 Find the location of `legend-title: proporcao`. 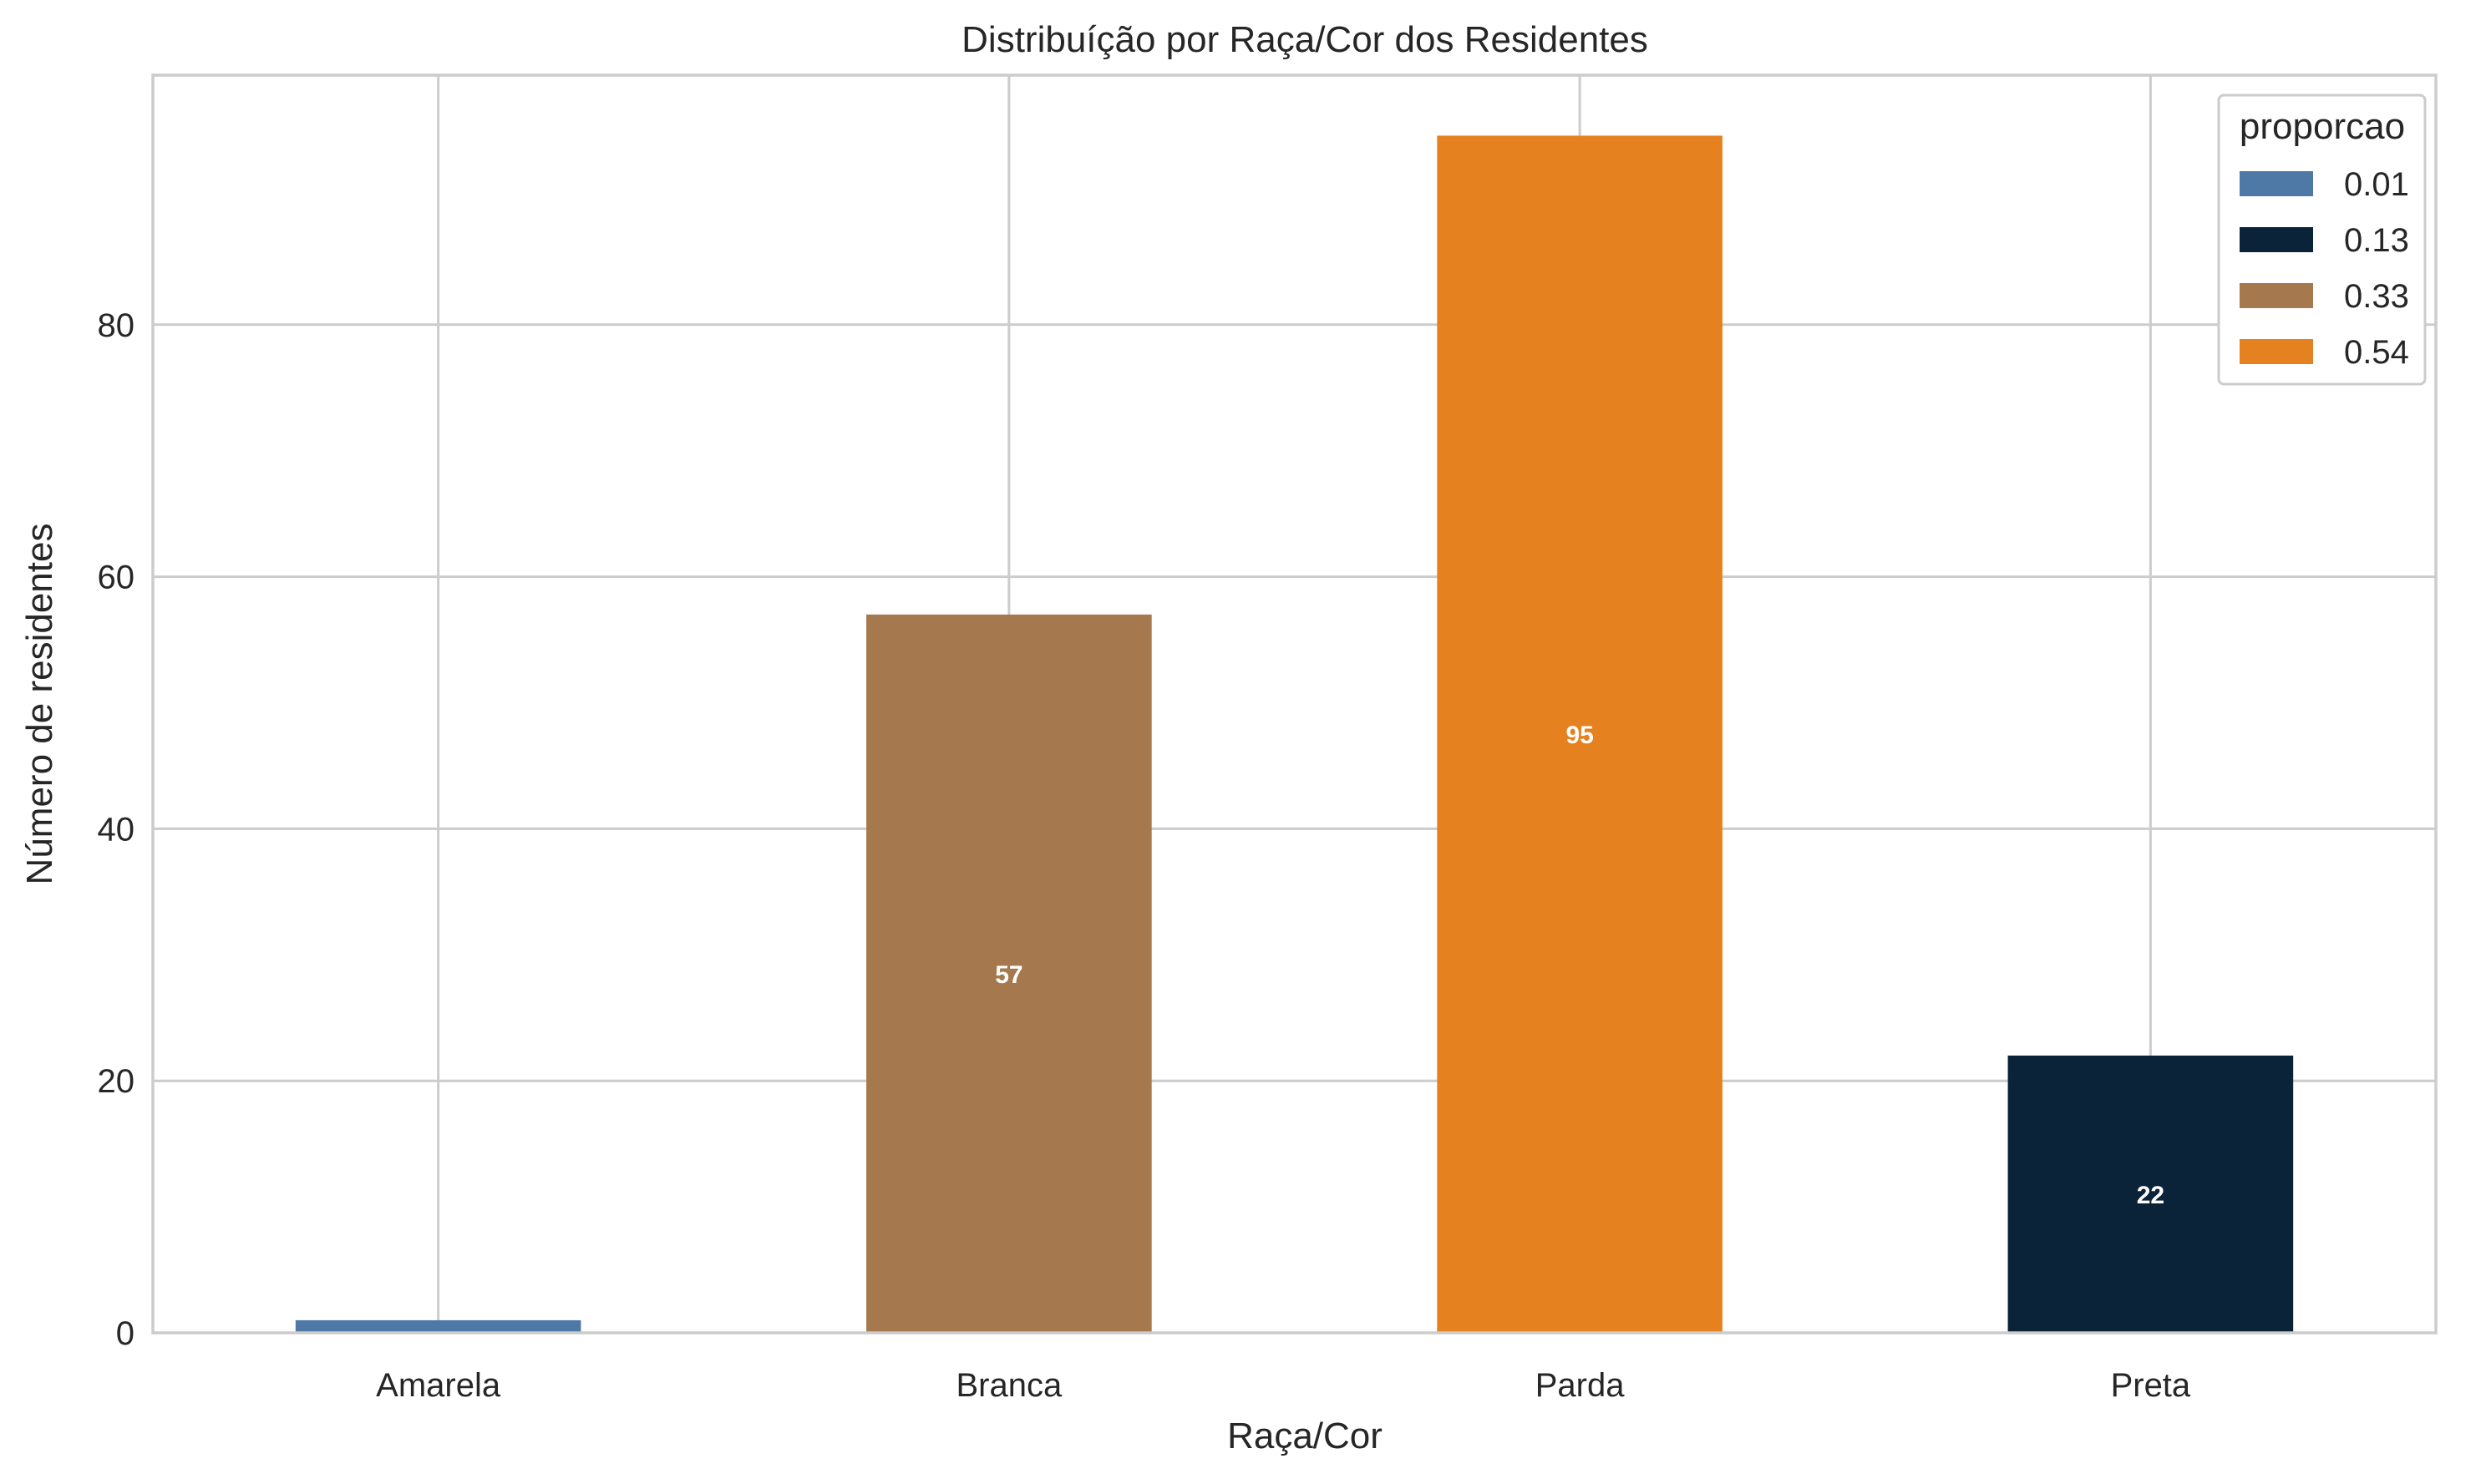

legend-title: proporcao is located at coordinates (2322, 126).